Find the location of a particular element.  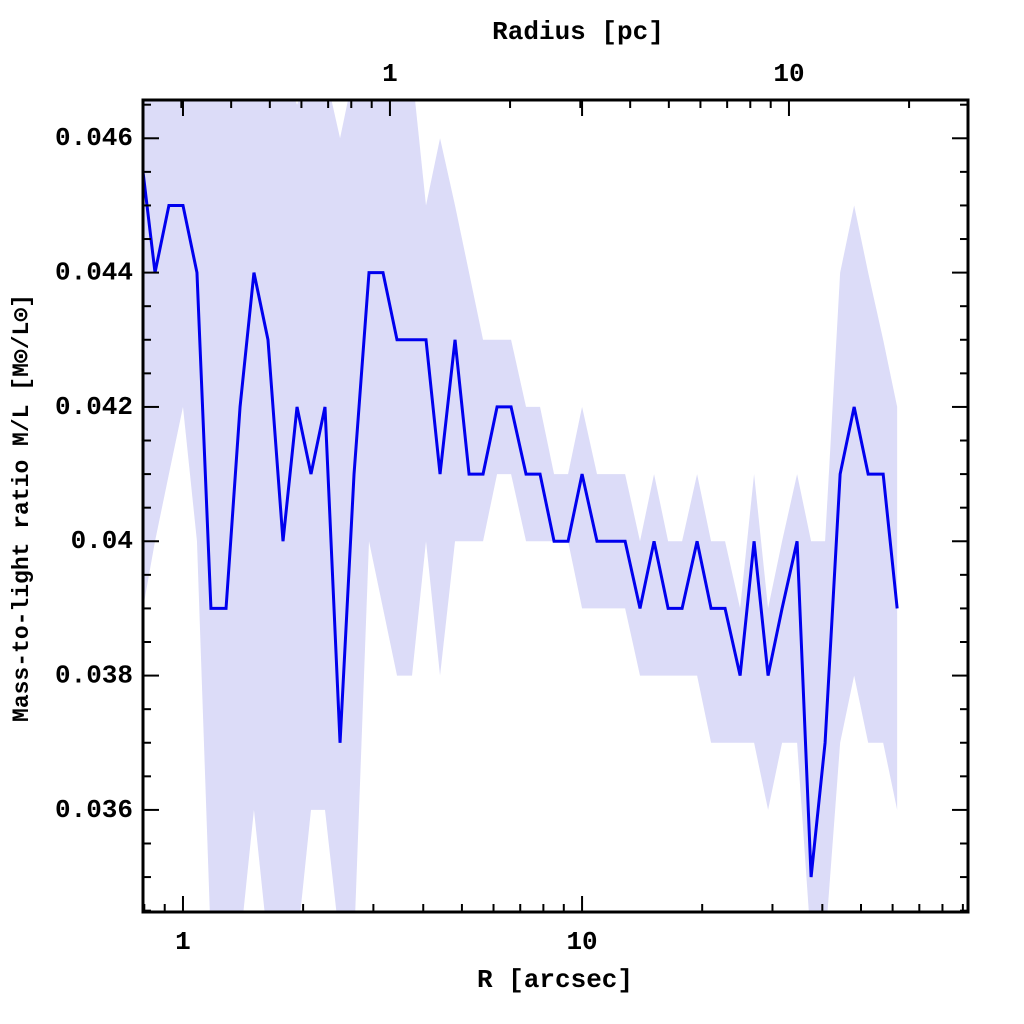

y-tick-label: 0.038 is located at coordinates (94, 675).